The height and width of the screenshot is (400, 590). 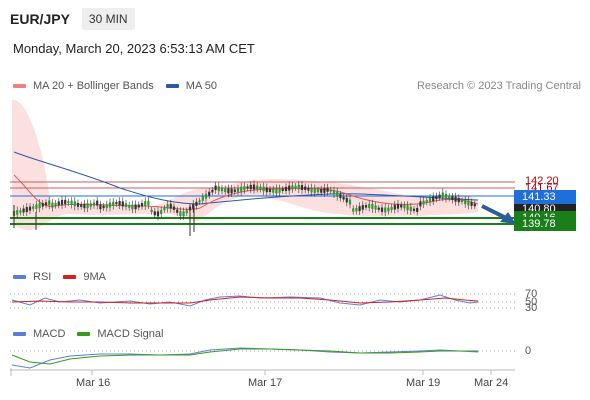 I want to click on timeframe-badge: 30 MIN, so click(x=108, y=19).